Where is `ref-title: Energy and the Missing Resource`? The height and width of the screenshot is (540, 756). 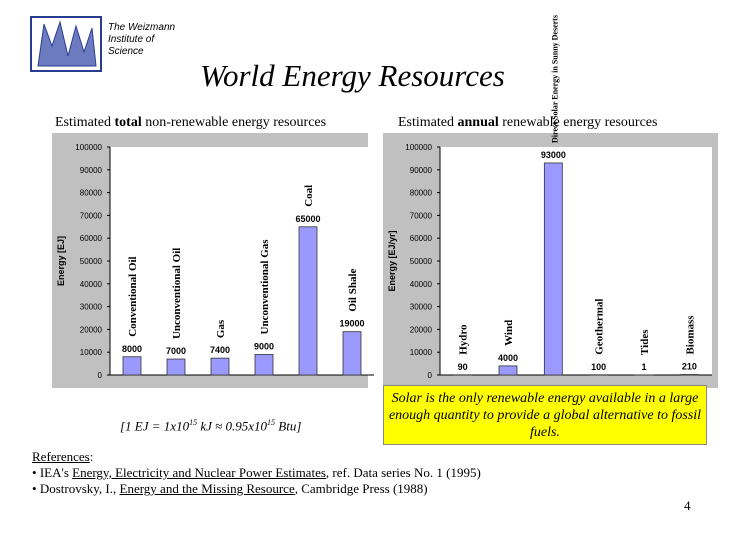 ref-title: Energy and the Missing Resource is located at coordinates (207, 488).